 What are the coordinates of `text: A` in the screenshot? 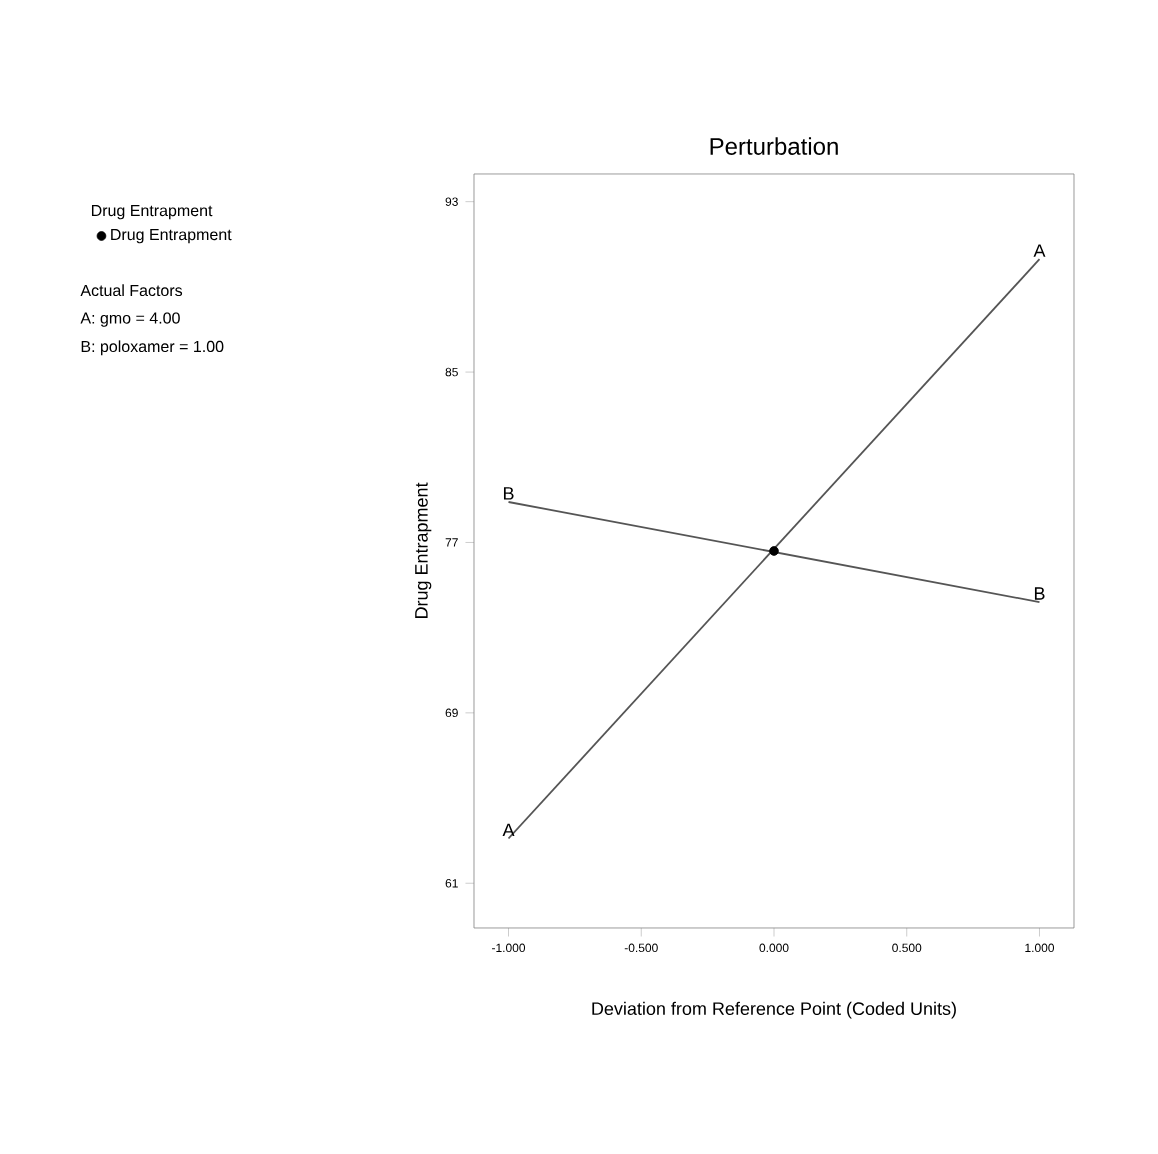 It's located at (1039, 250).